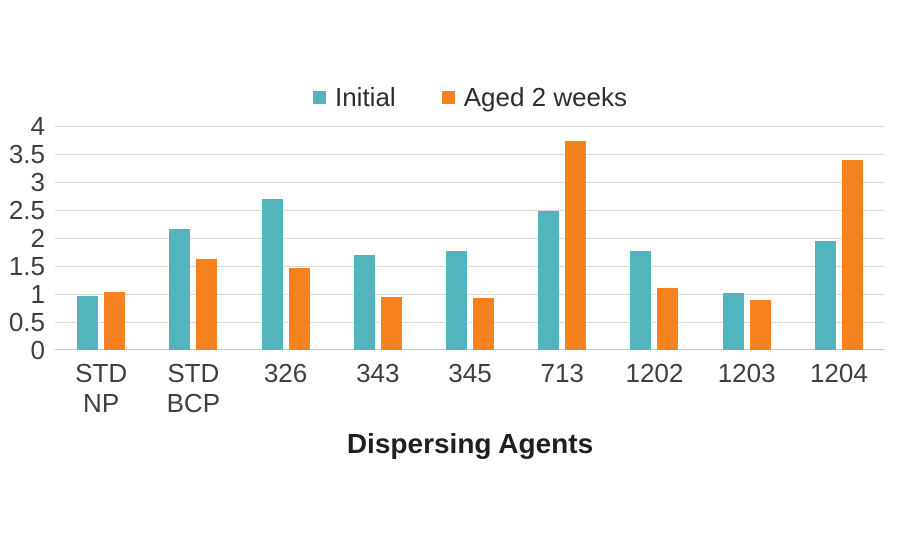 Image resolution: width=900 pixels, height=550 pixels. What do you see at coordinates (545, 97) in the screenshot?
I see `legend-label-aged-2-weeks: Aged 2 weeks` at bounding box center [545, 97].